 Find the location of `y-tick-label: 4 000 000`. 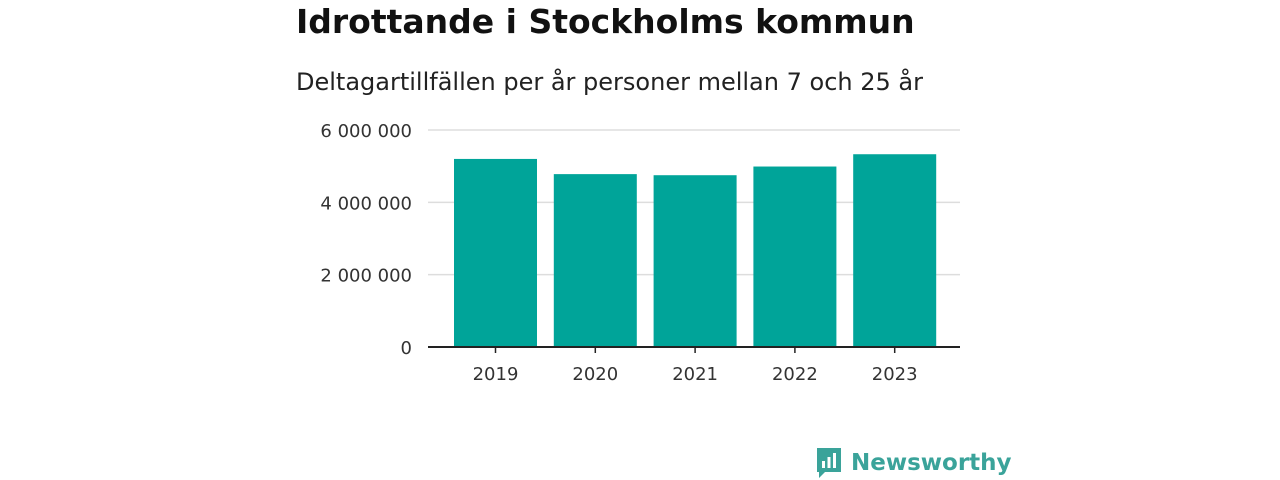

y-tick-label: 4 000 000 is located at coordinates (366, 203).